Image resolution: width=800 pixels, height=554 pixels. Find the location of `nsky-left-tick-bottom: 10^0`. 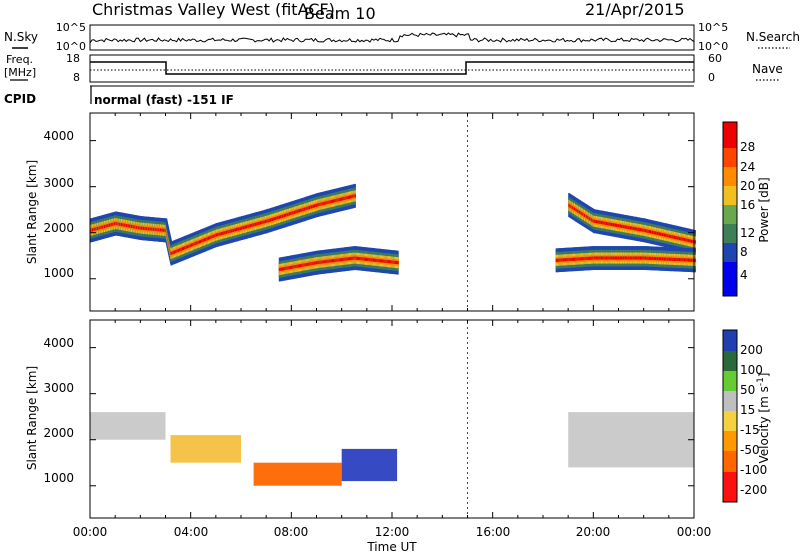

nsky-left-tick-bottom: 10^0 is located at coordinates (71, 46).